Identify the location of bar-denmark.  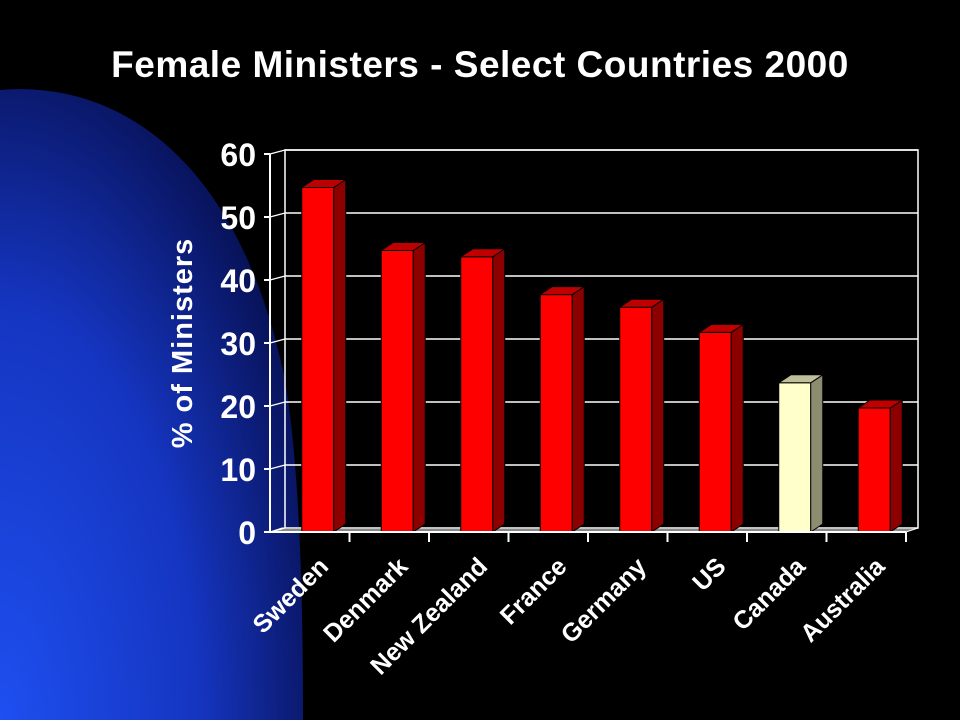
(403, 387).